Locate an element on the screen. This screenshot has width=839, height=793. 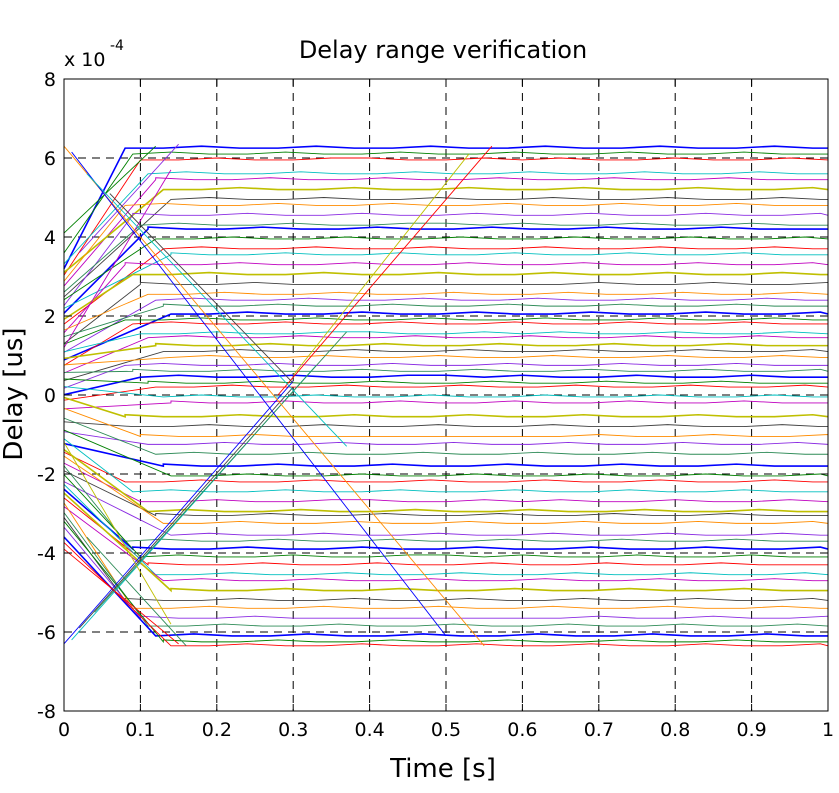
y-tick-label: -6 is located at coordinates (46, 633).